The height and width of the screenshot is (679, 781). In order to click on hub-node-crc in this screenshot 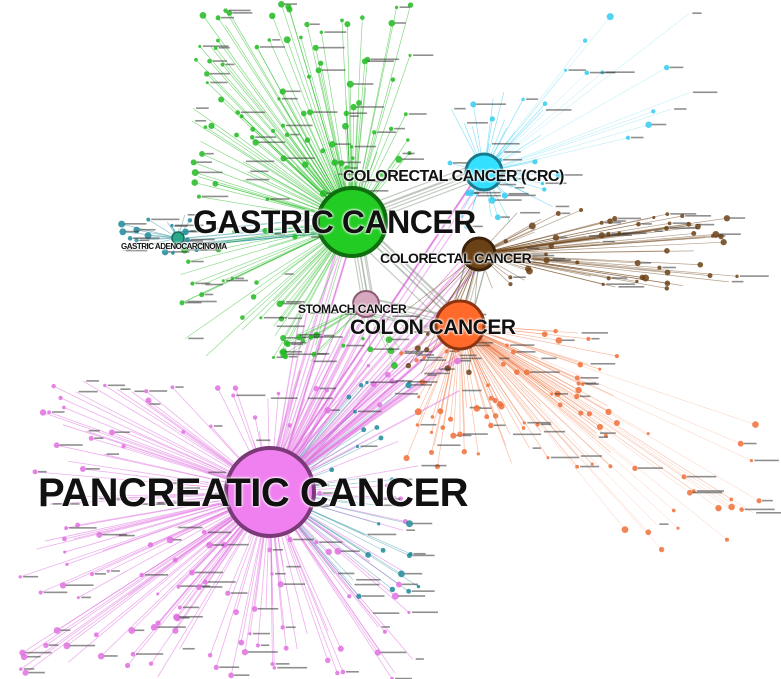, I will do `click(484, 172)`.